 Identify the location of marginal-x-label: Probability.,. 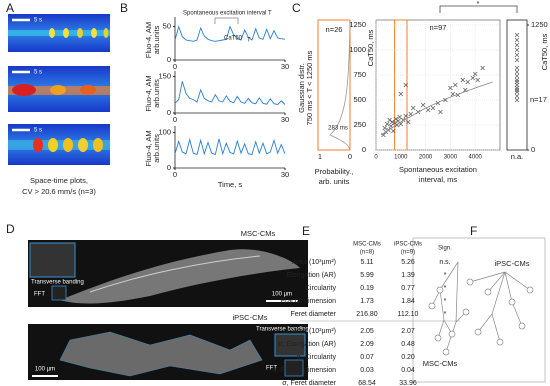
(334, 171).